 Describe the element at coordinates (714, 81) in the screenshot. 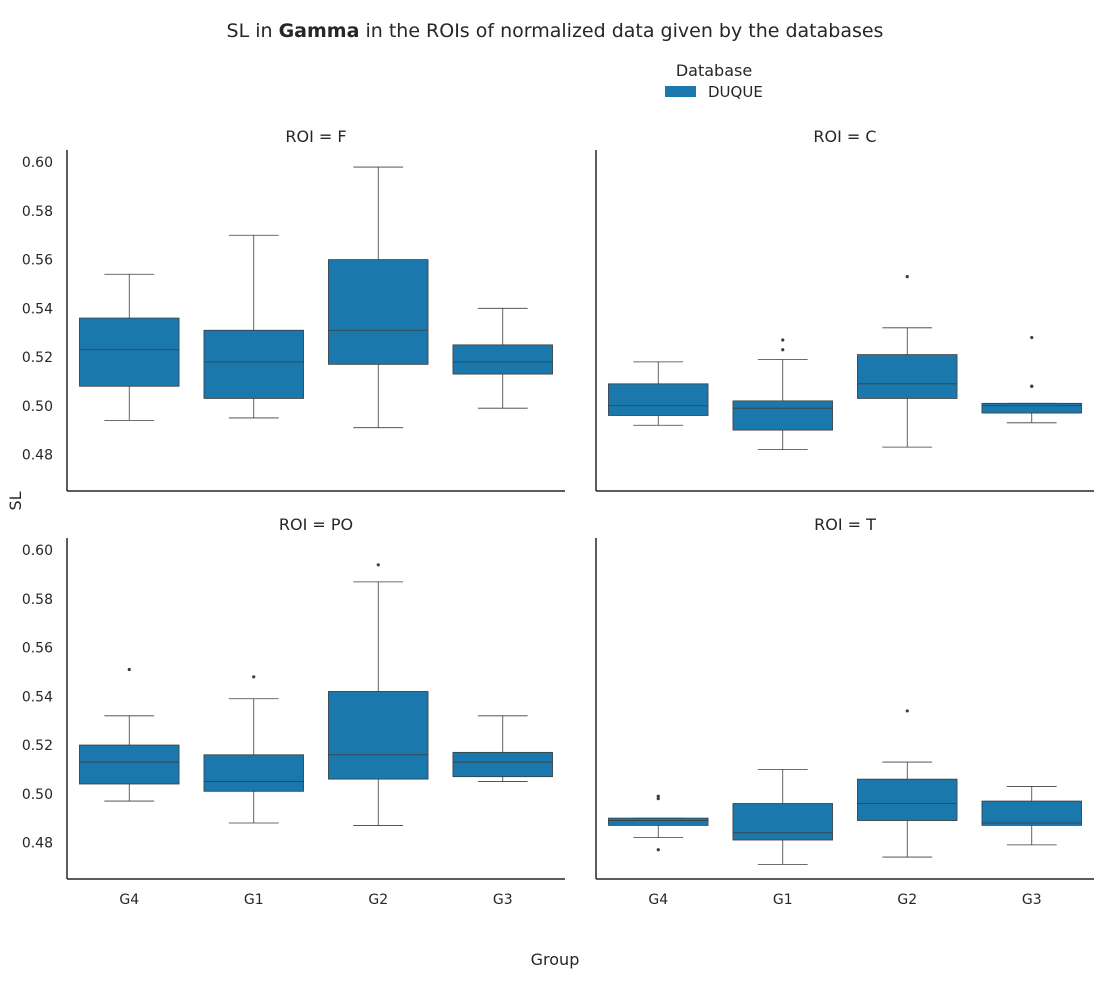

I see `legend: Database DUQUE` at that location.